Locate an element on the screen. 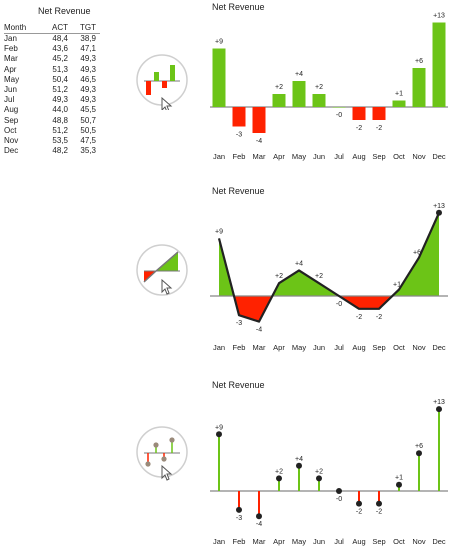  header-month: Month is located at coordinates (15, 27).